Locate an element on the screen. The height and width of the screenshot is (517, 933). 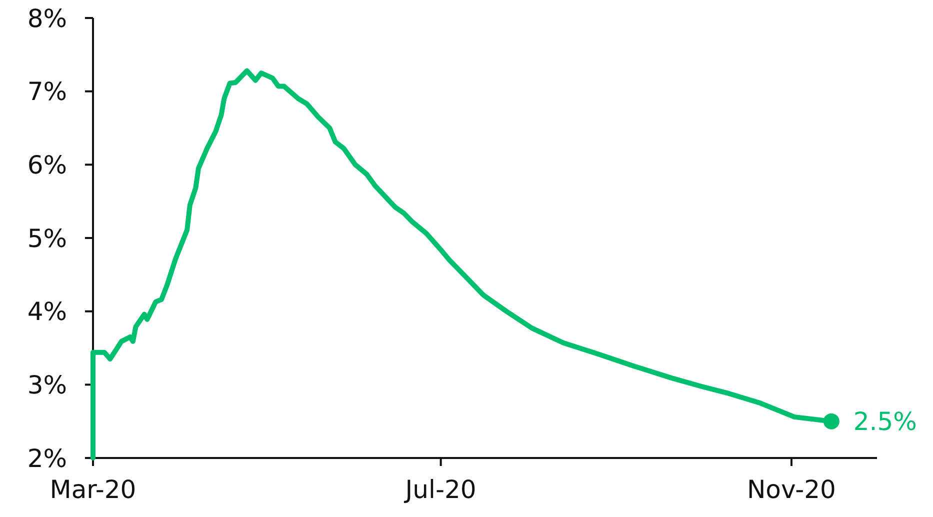
x-tick-label: Mar-20 is located at coordinates (93, 489).